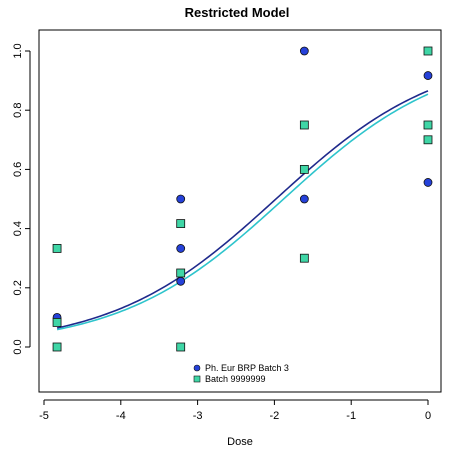 The image size is (474, 450). What do you see at coordinates (121, 416) in the screenshot?
I see `x-tick-label: -4` at bounding box center [121, 416].